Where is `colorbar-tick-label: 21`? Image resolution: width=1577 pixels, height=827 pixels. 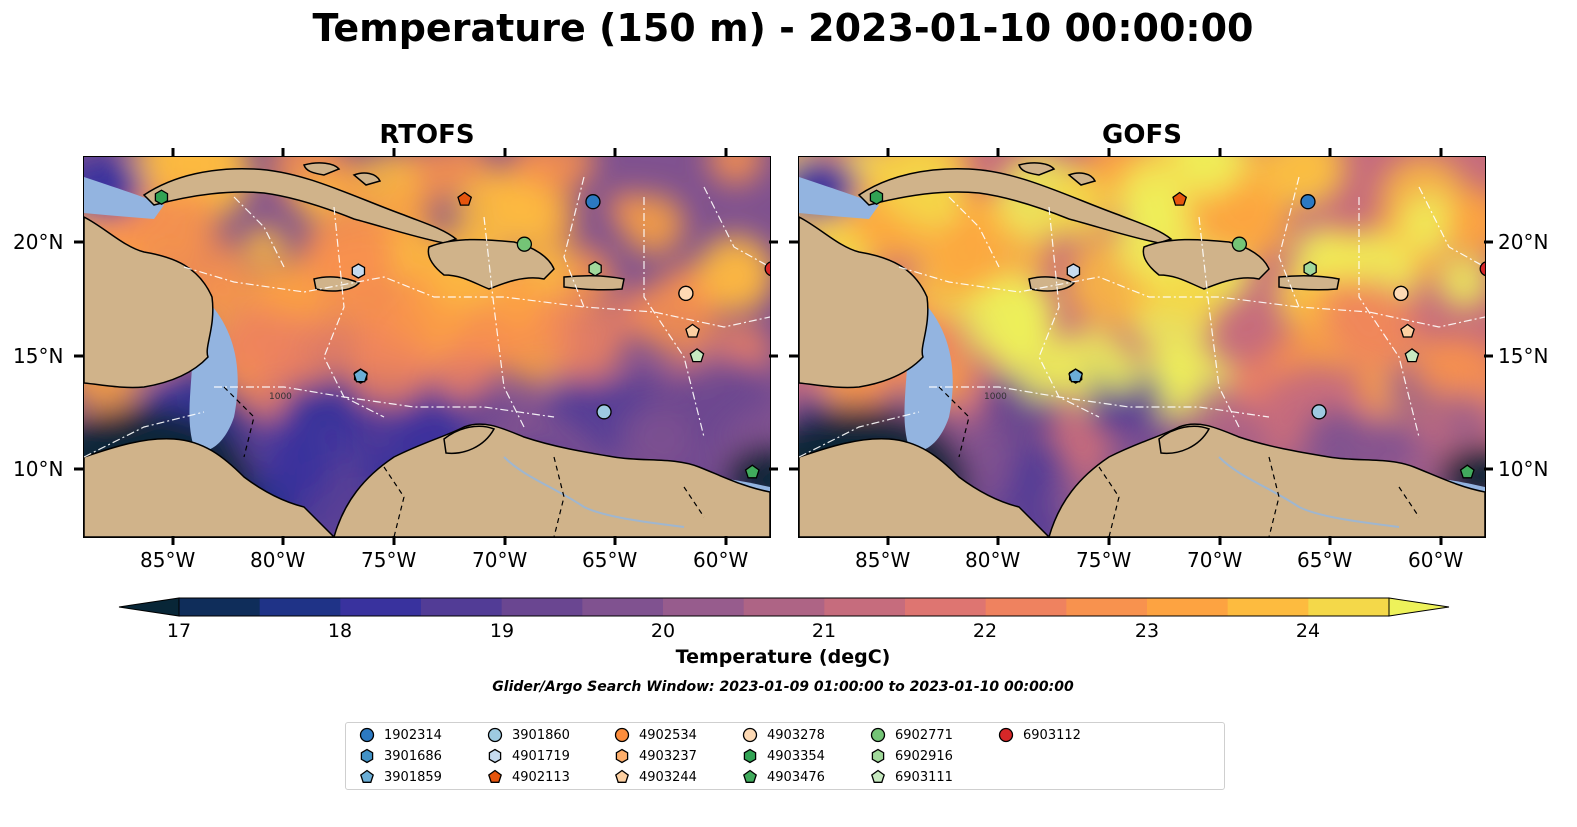
colorbar-tick-label: 21 is located at coordinates (824, 631).